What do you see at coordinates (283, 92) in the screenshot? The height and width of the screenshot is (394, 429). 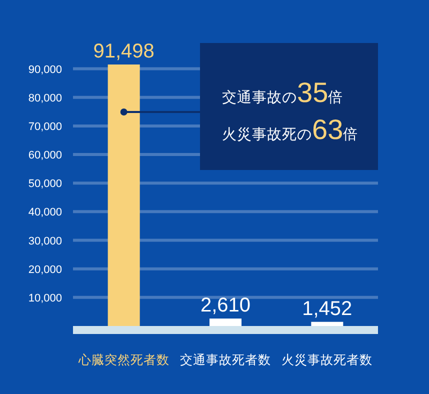 I see `annotation: 交通事故の35倍` at bounding box center [283, 92].